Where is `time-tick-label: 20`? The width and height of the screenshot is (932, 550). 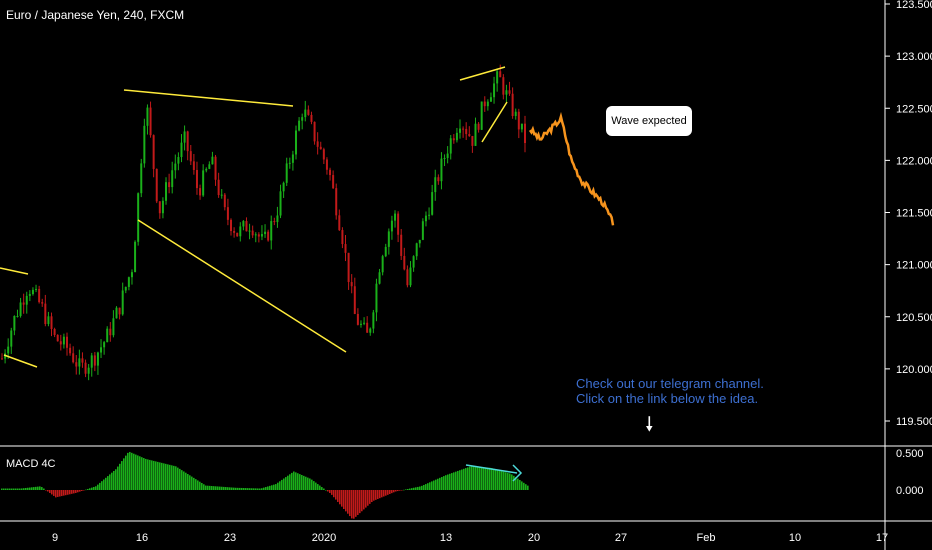 time-tick-label: 20 is located at coordinates (534, 538).